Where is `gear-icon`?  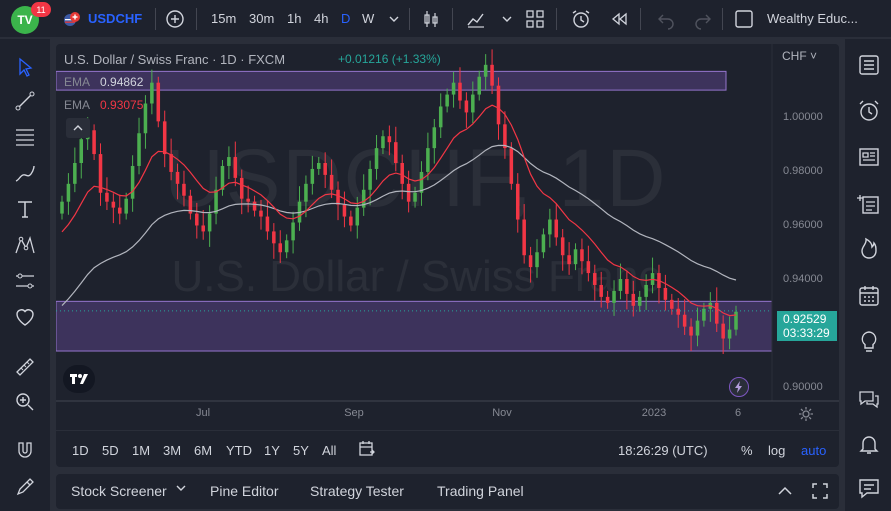 gear-icon is located at coordinates (806, 414).